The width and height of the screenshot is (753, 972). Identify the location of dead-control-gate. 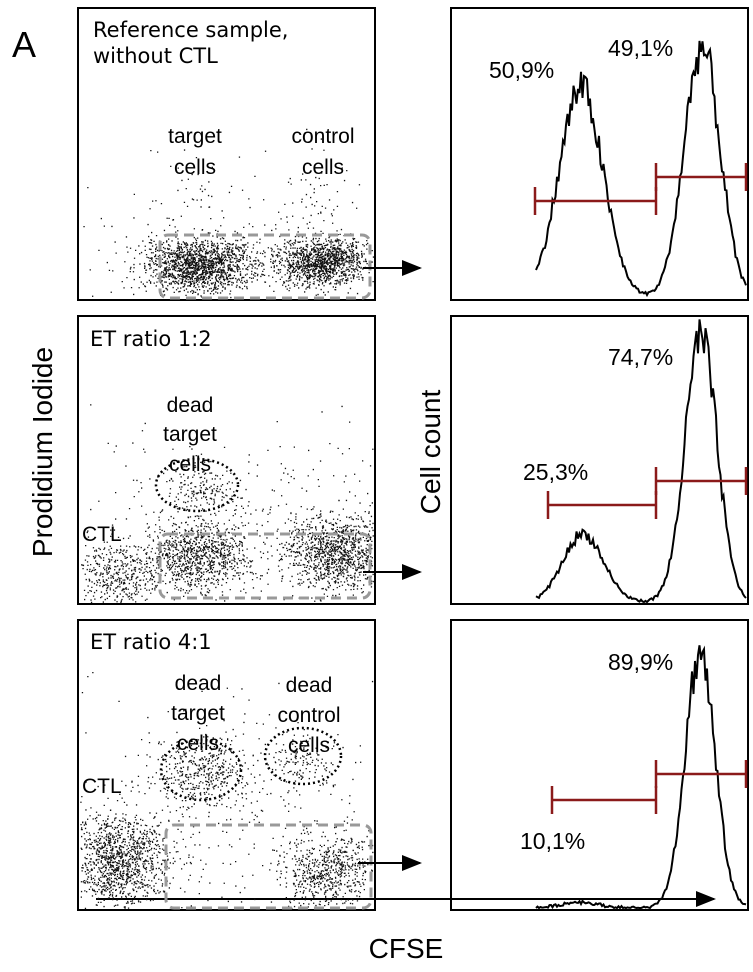
(303, 756).